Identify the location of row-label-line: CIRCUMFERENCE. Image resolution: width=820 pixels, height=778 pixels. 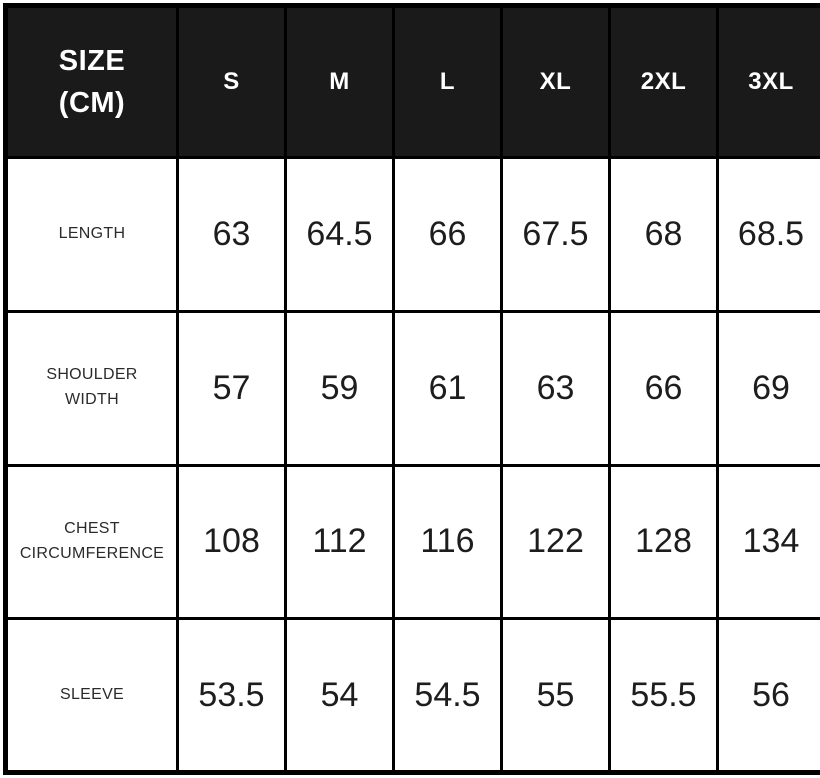
(92, 553).